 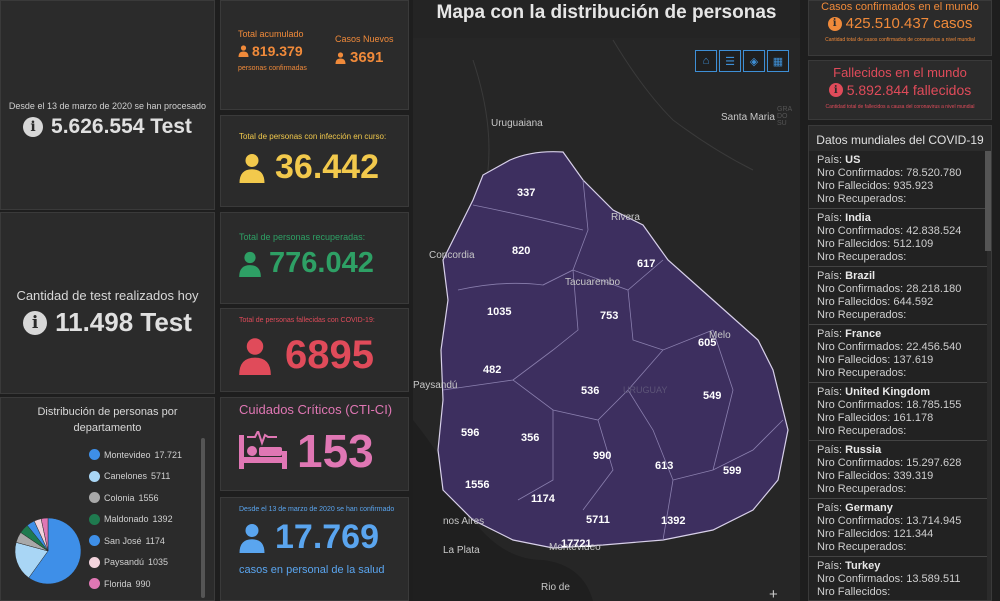 What do you see at coordinates (862, 199) in the screenshot?
I see `recovered-label: Nro Recuperados:` at bounding box center [862, 199].